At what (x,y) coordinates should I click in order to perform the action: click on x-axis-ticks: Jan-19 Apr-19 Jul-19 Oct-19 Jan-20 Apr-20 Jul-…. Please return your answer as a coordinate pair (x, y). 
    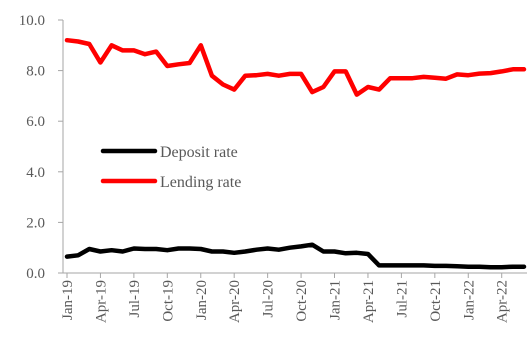
    Looking at the image, I should click on (285, 298).